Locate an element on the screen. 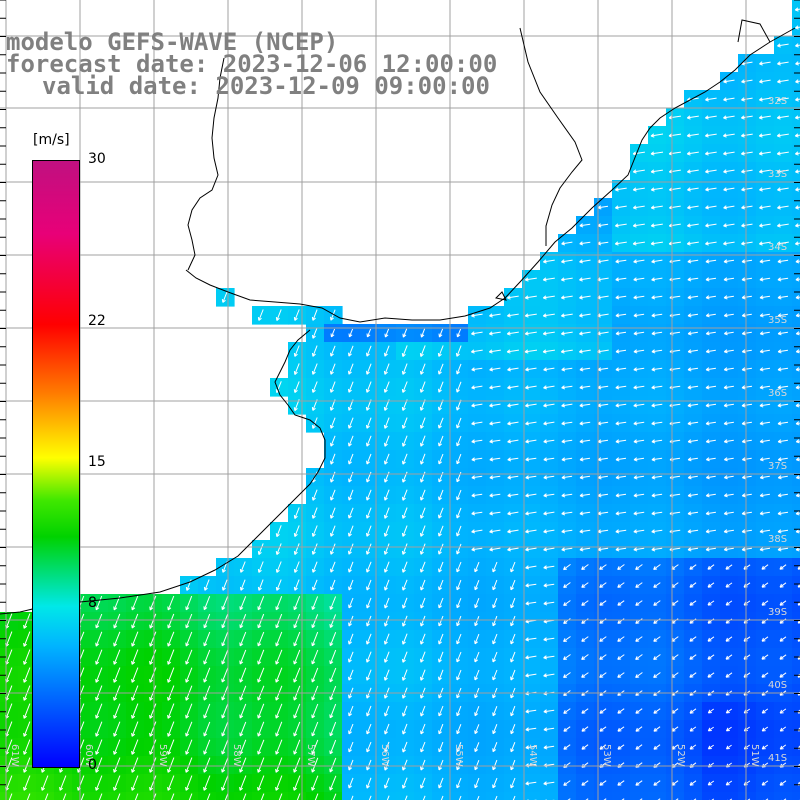 The image size is (800, 800). longitude-label: 59W is located at coordinates (162, 755).